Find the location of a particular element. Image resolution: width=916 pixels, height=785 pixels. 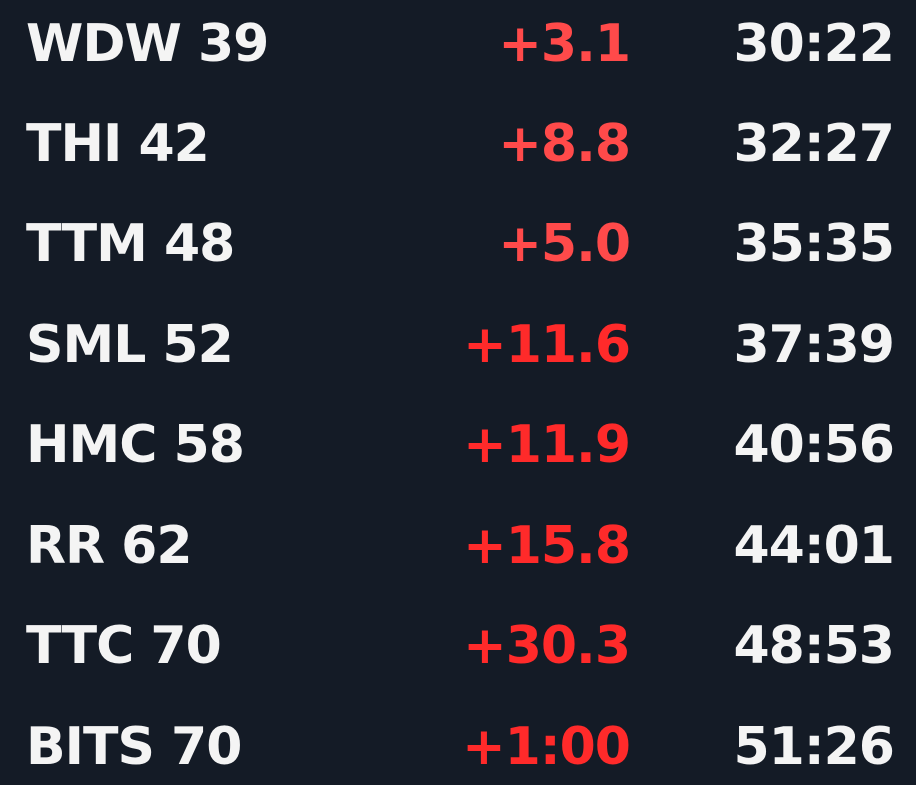

split-row: RR 62 +15.8 44:01 is located at coordinates (458, 546).